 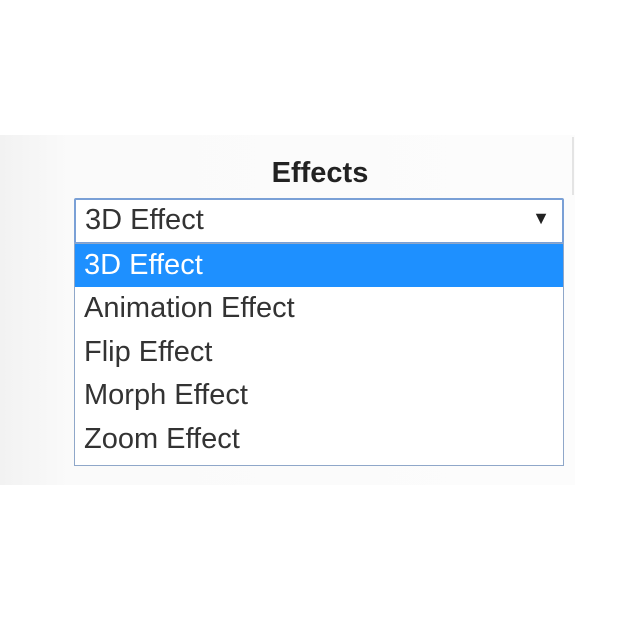 What do you see at coordinates (144, 220) in the screenshot?
I see `selected-value: 3D Effect` at bounding box center [144, 220].